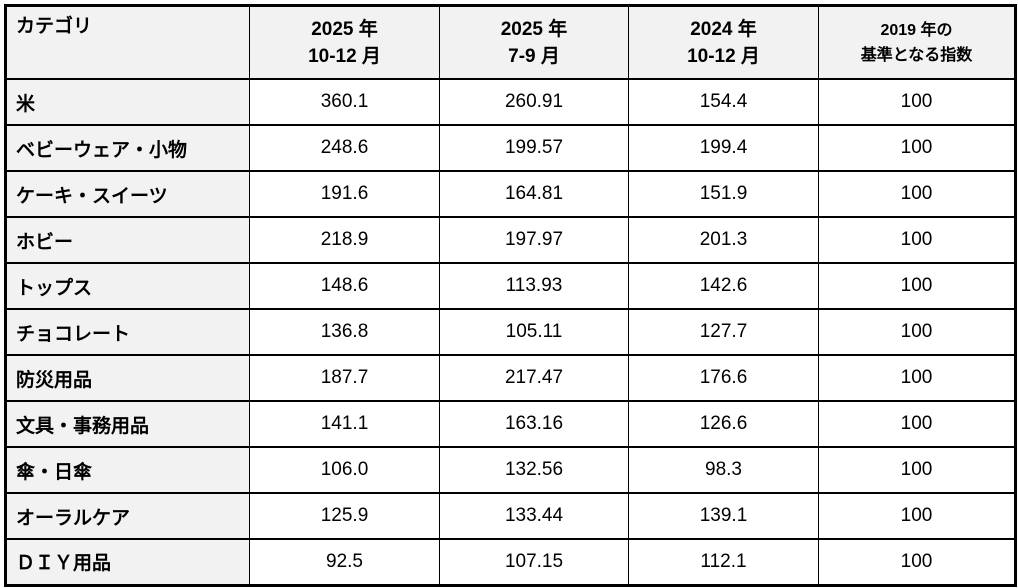 This screenshot has width=1018, height=588. What do you see at coordinates (534, 332) in the screenshot?
I see `value-cell-2025-q3: 105.11` at bounding box center [534, 332].